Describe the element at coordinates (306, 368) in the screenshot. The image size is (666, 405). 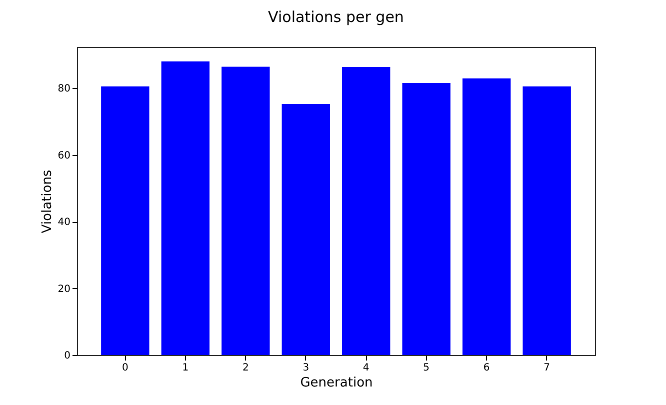
I see `x-tick-label: 3` at that location.